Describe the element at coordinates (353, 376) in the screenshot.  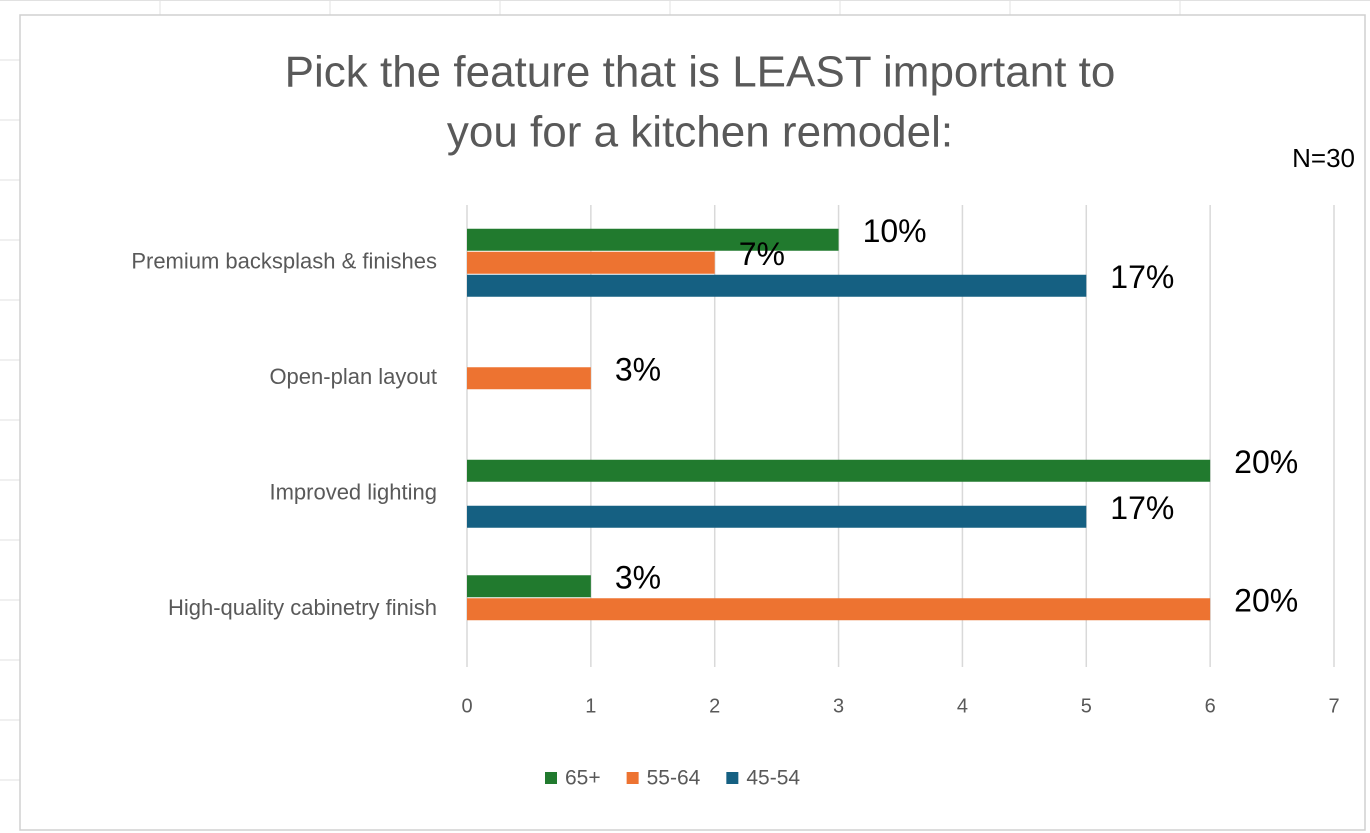
I see `y-tick-label: Open-plan layout` at that location.